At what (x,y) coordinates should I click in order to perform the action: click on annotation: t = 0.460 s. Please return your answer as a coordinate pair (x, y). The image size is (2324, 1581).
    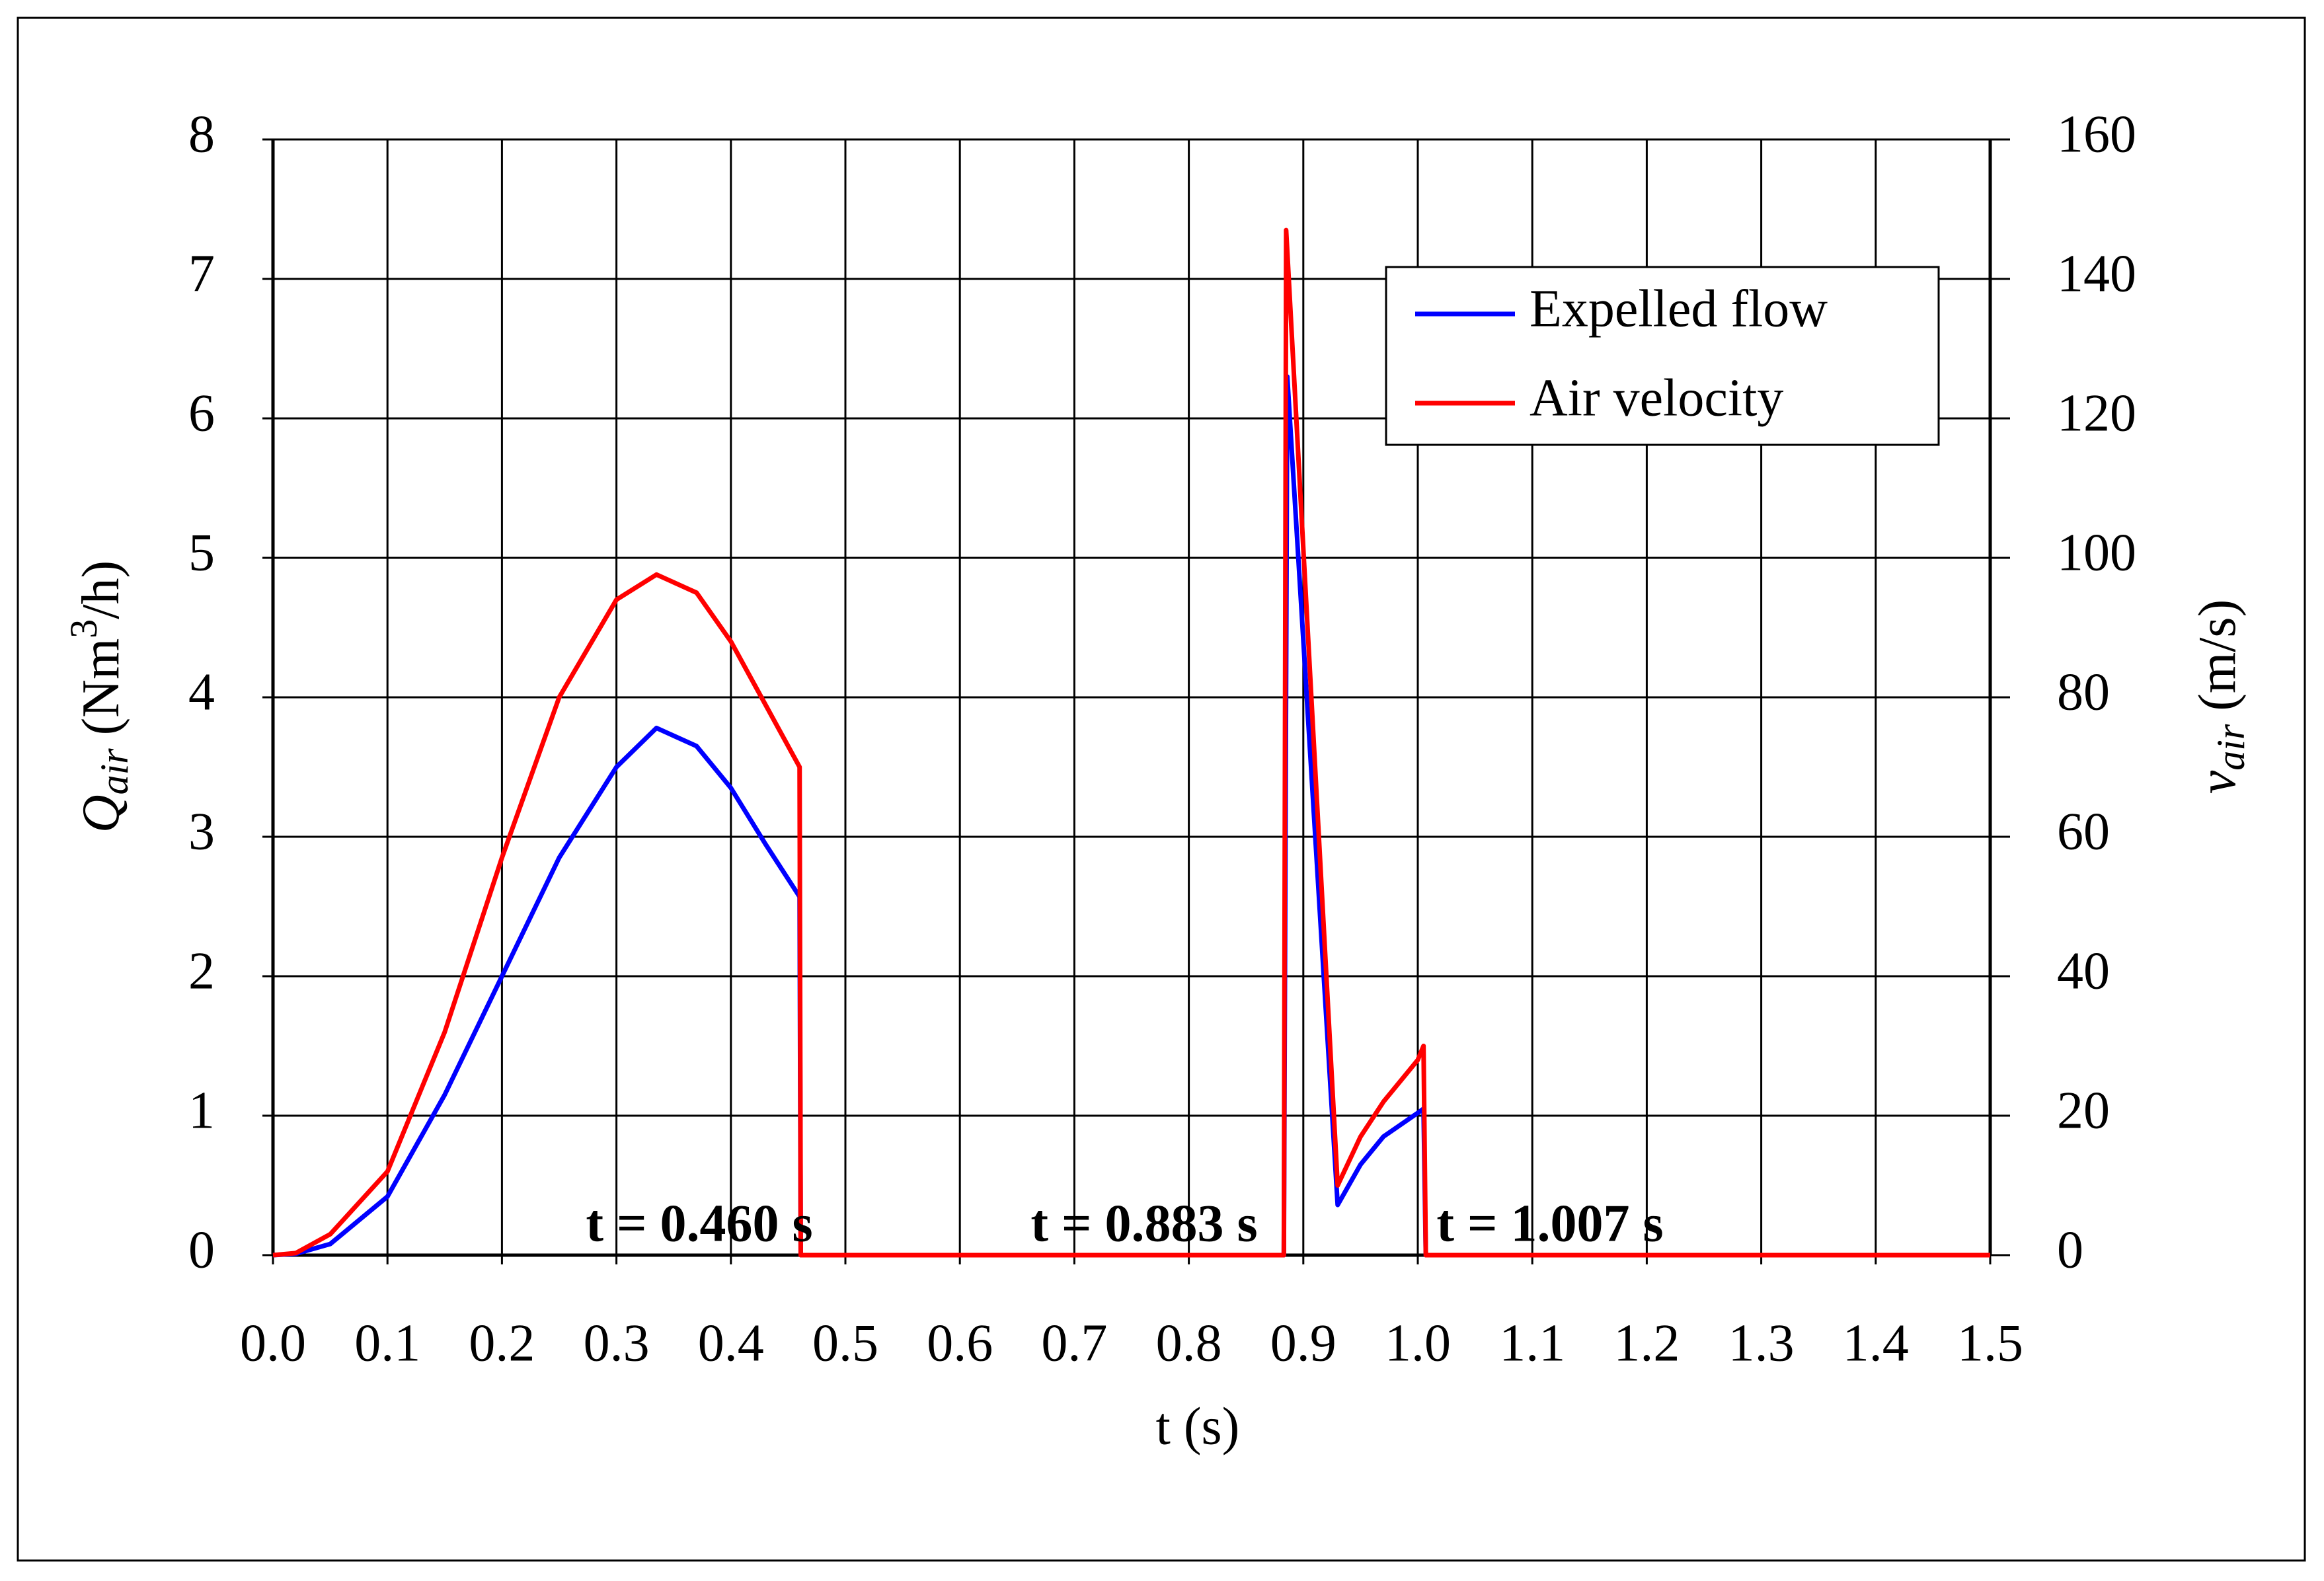
    Looking at the image, I should click on (699, 1223).